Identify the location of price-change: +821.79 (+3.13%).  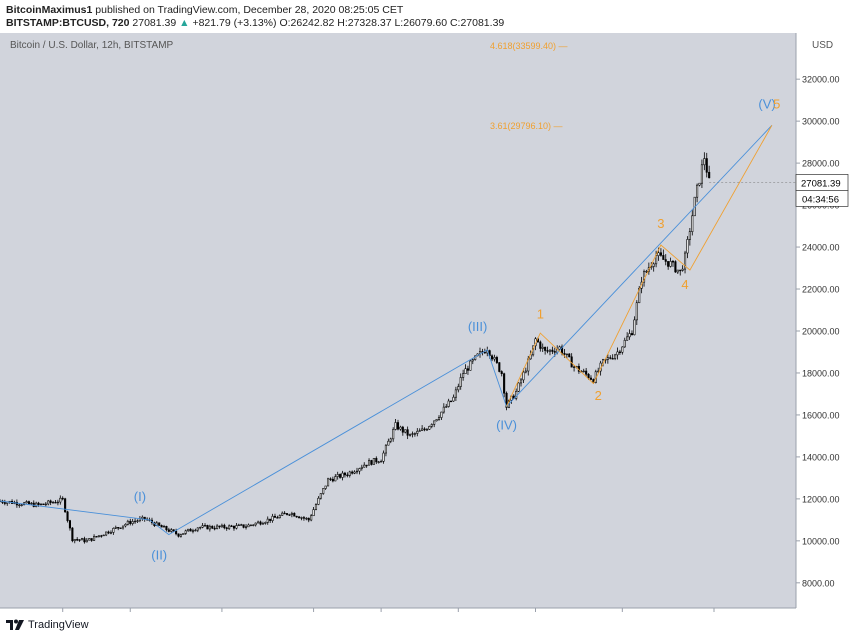
(234, 23).